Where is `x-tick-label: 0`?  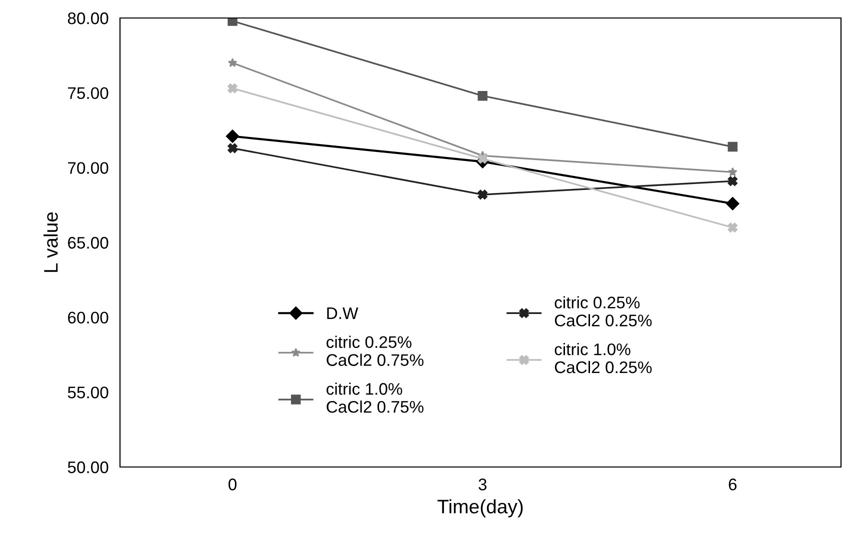
x-tick-label: 0 is located at coordinates (232, 484).